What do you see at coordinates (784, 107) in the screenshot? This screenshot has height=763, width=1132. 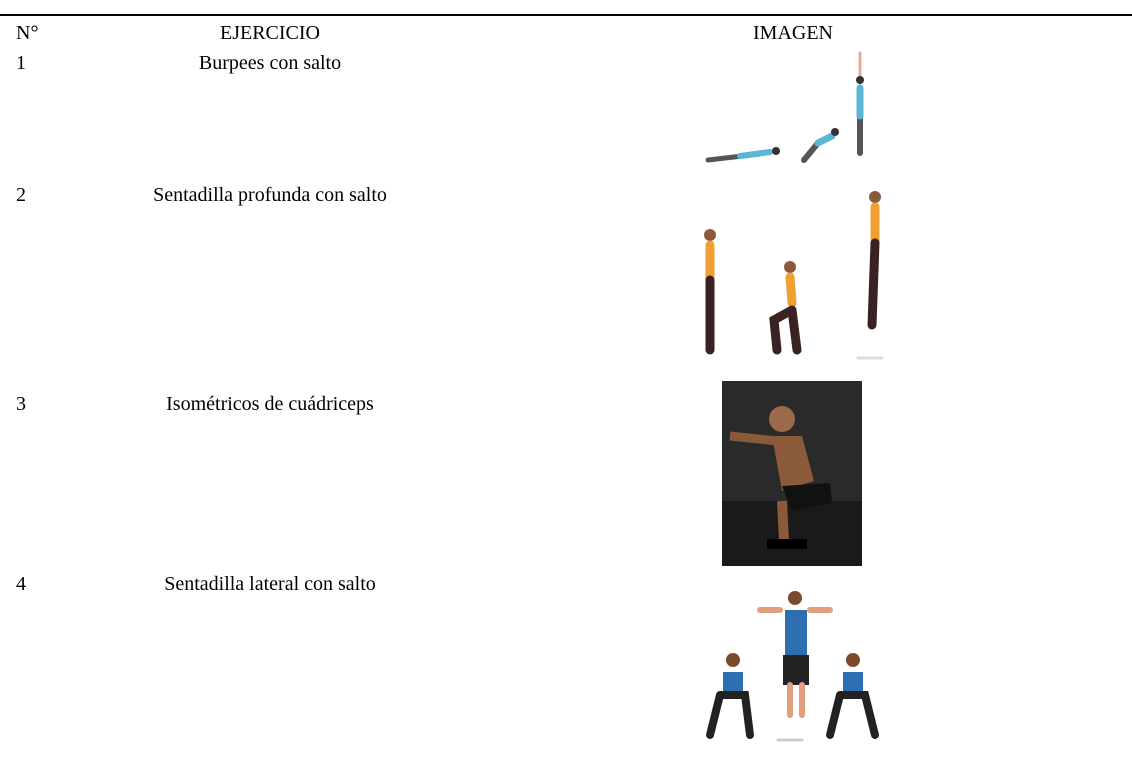 I see `burpee-illustration` at bounding box center [784, 107].